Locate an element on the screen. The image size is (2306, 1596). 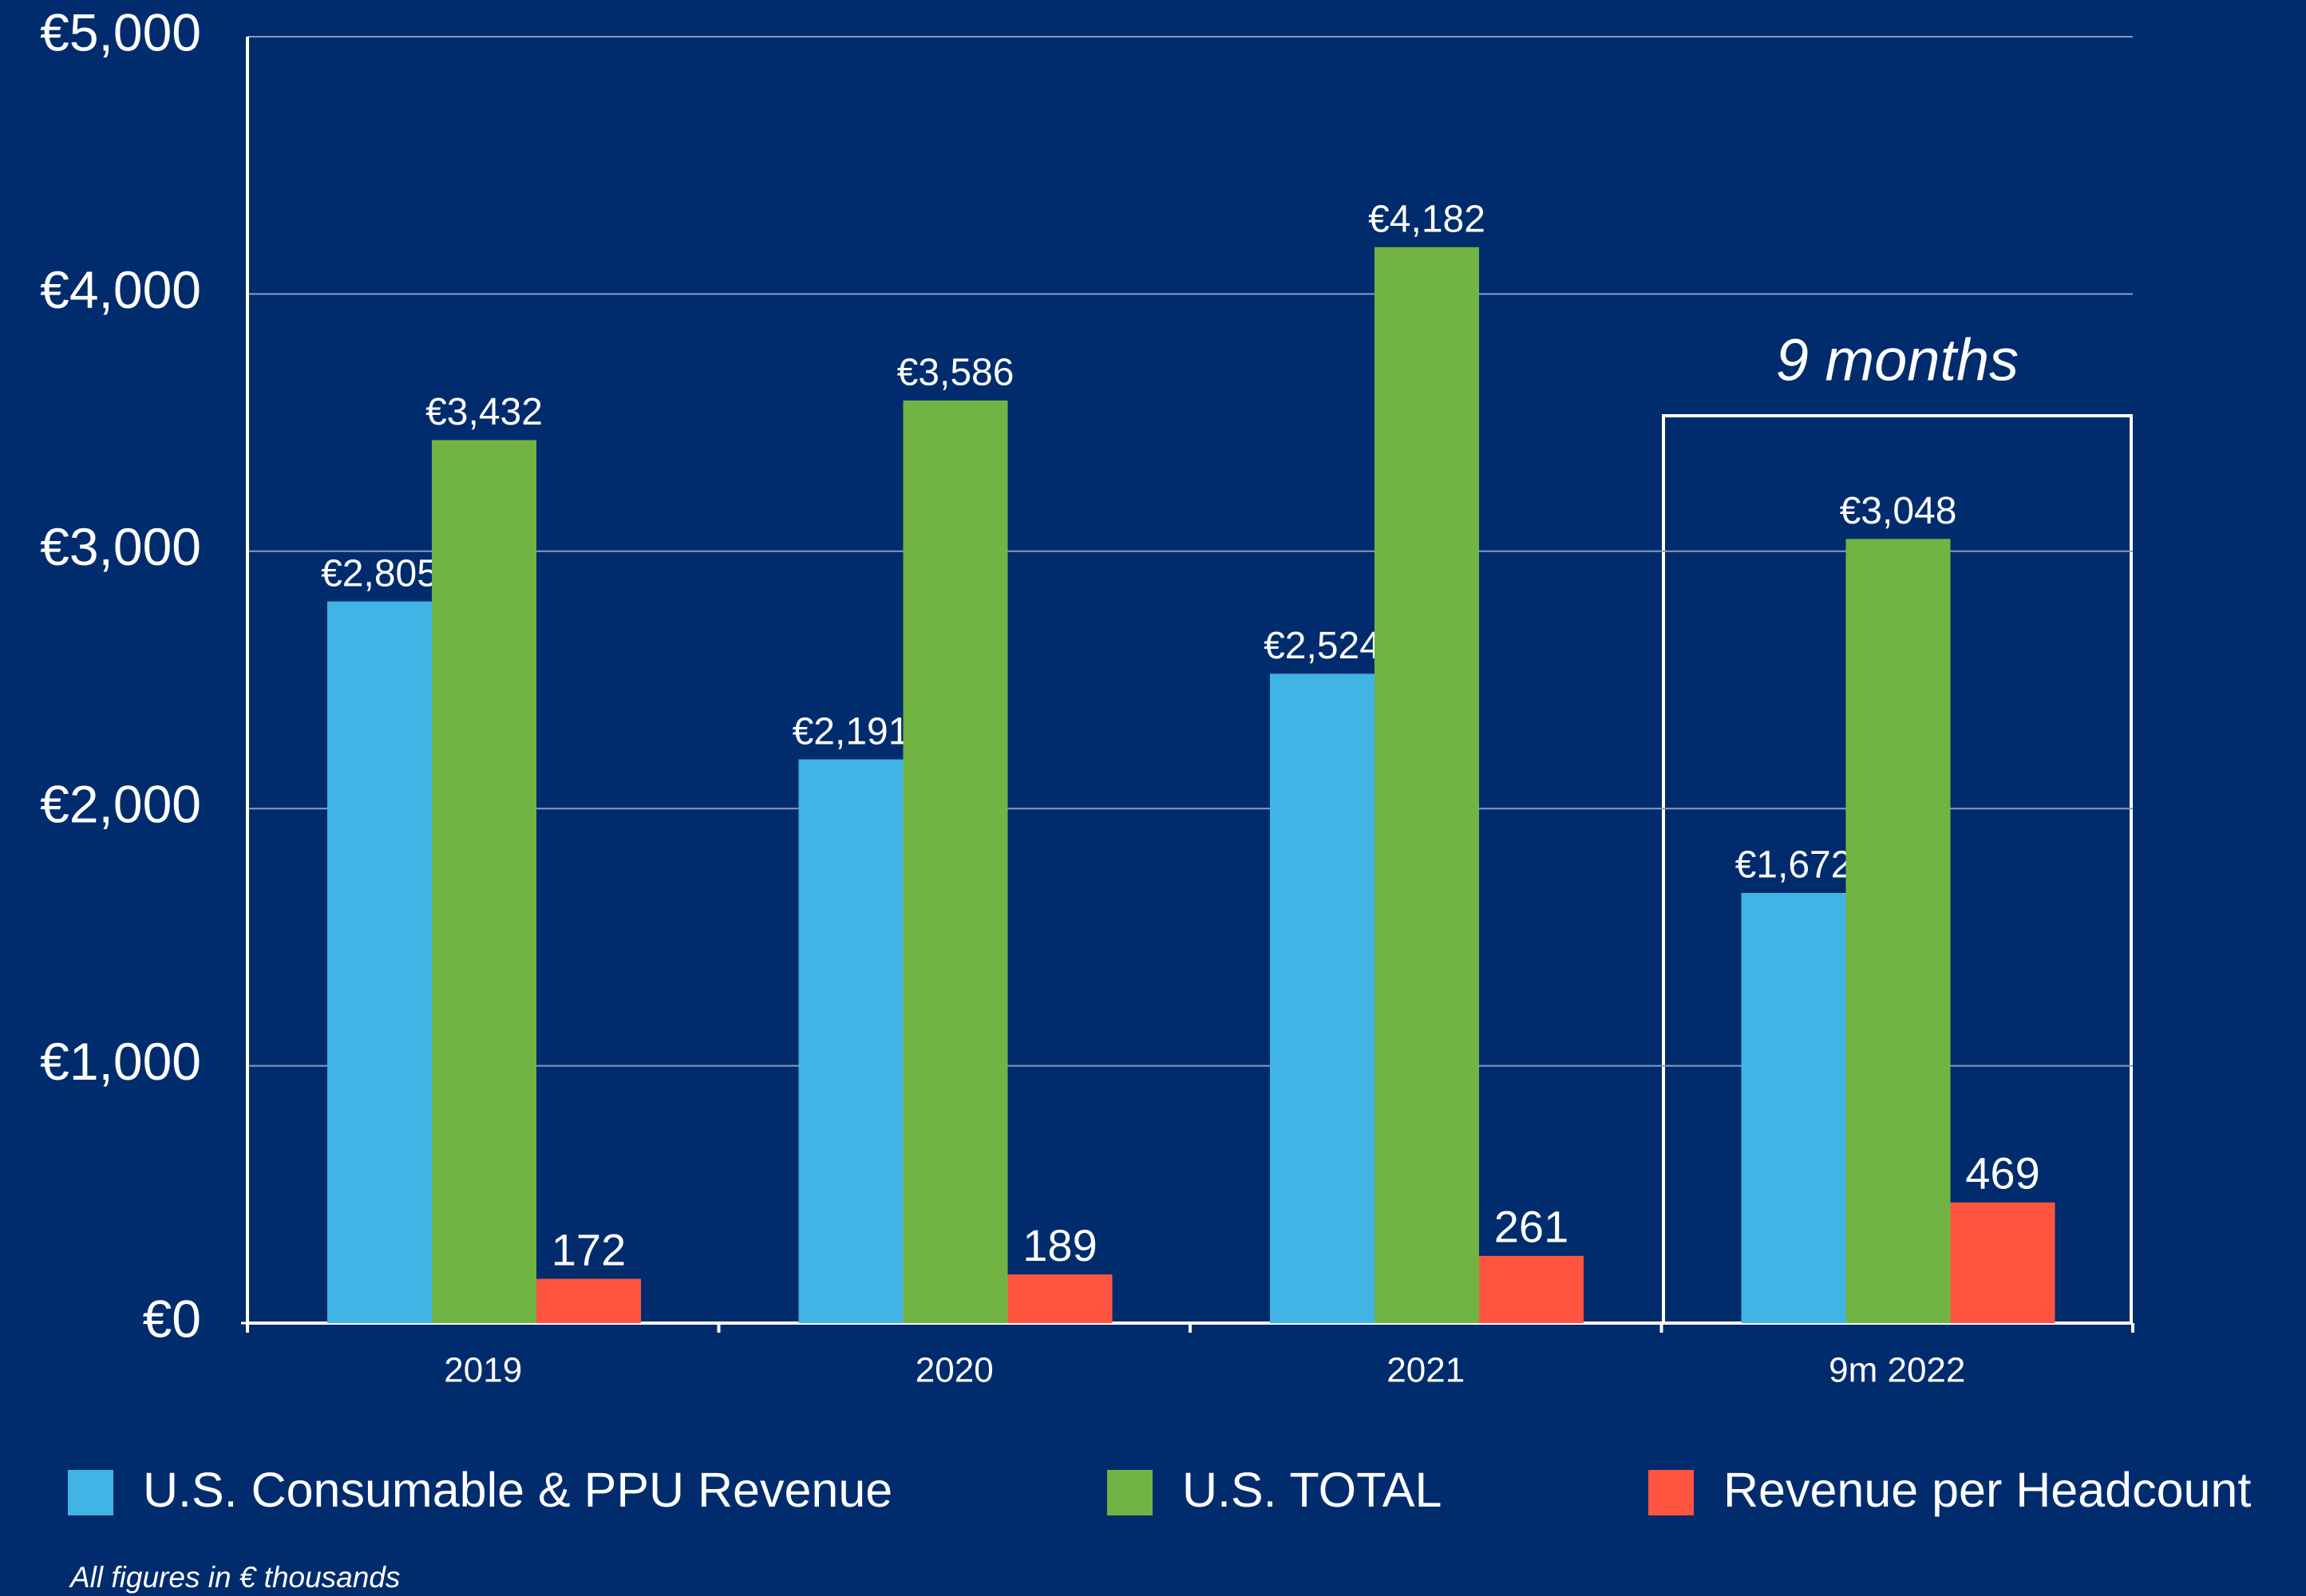
y-tick-label: €3,000 is located at coordinates (120, 546).